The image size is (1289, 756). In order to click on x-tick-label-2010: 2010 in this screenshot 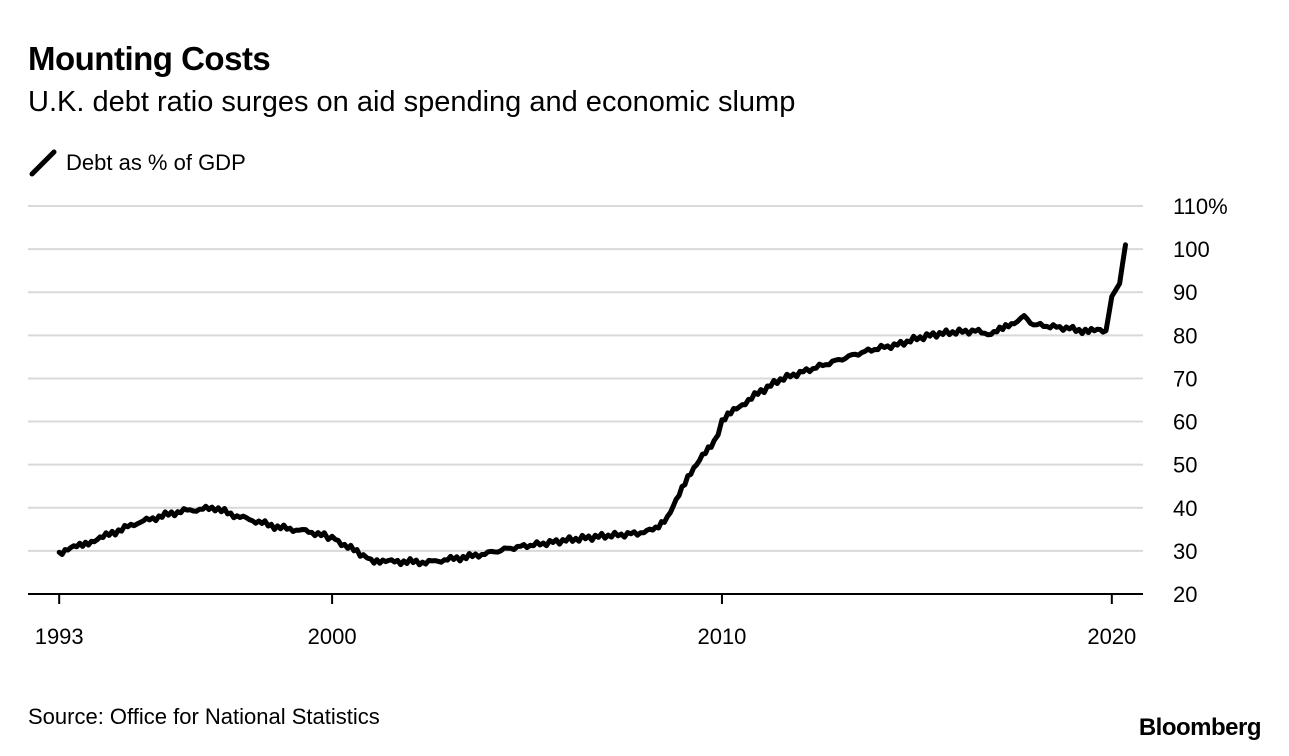, I will do `click(721, 636)`.